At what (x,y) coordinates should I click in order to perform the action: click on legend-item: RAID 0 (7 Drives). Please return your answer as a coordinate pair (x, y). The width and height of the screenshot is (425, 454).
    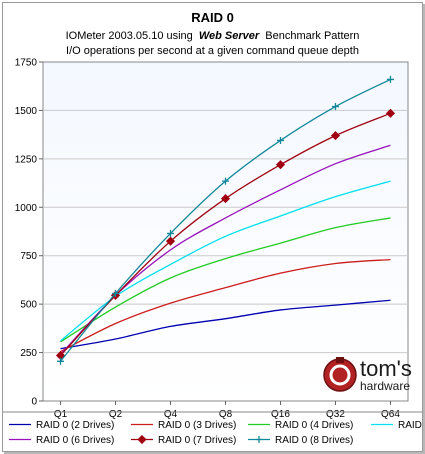
    Looking at the image, I should click on (183, 440).